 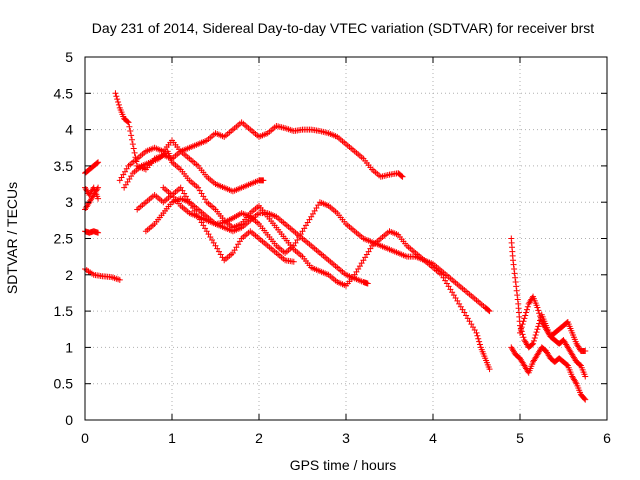 I want to click on series-arc-k, so click(x=326, y=249).